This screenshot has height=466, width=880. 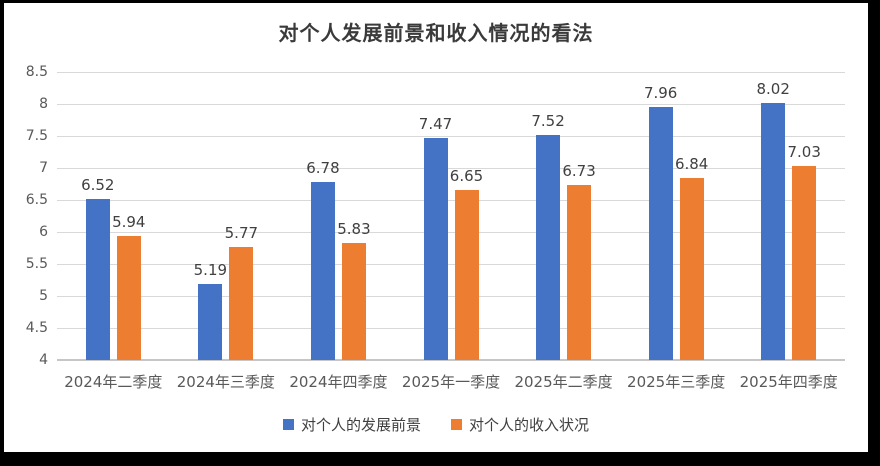 What do you see at coordinates (36, 72) in the screenshot?
I see `y-tick-label: 8.5` at bounding box center [36, 72].